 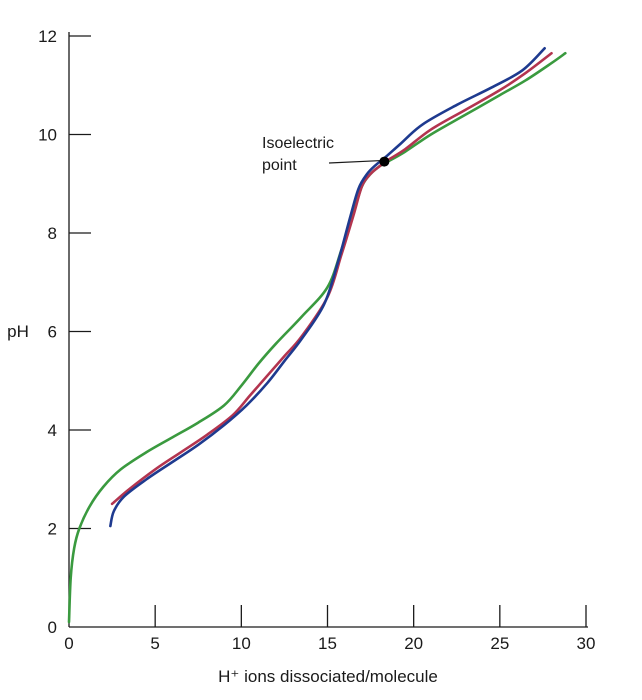 I want to click on isoelectric-leader-line, so click(x=355, y=161).